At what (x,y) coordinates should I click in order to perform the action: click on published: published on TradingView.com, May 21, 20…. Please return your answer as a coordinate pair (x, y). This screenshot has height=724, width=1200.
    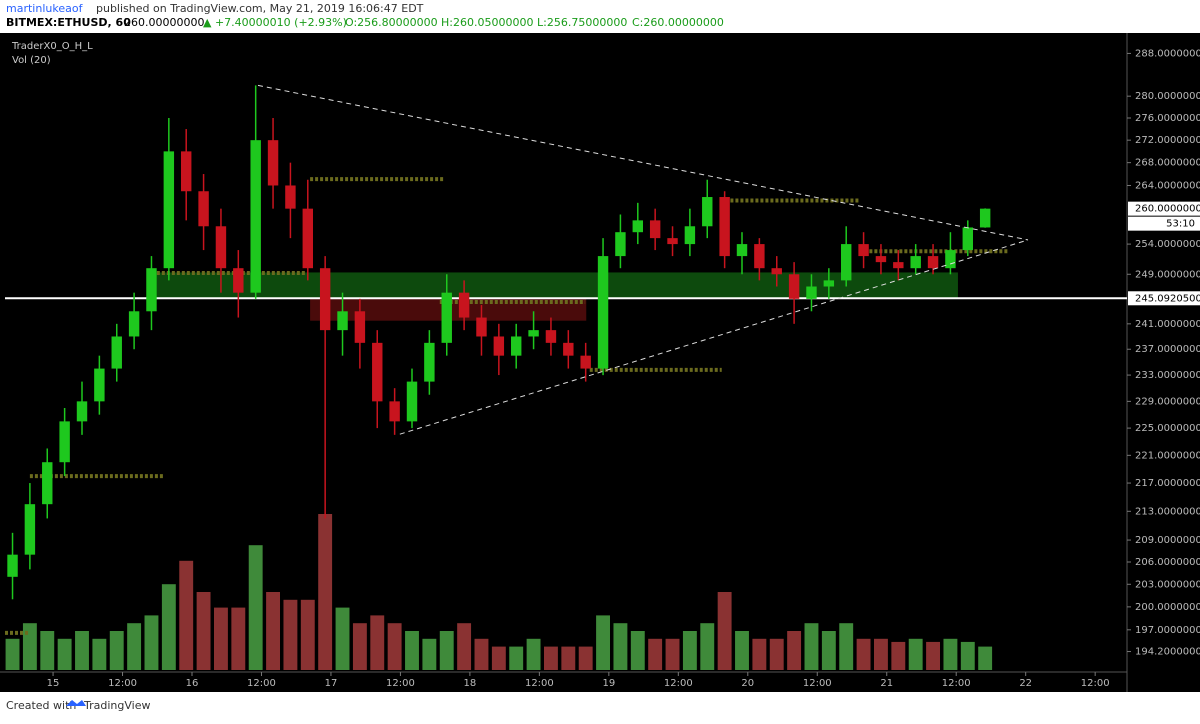
    Looking at the image, I should click on (260, 8).